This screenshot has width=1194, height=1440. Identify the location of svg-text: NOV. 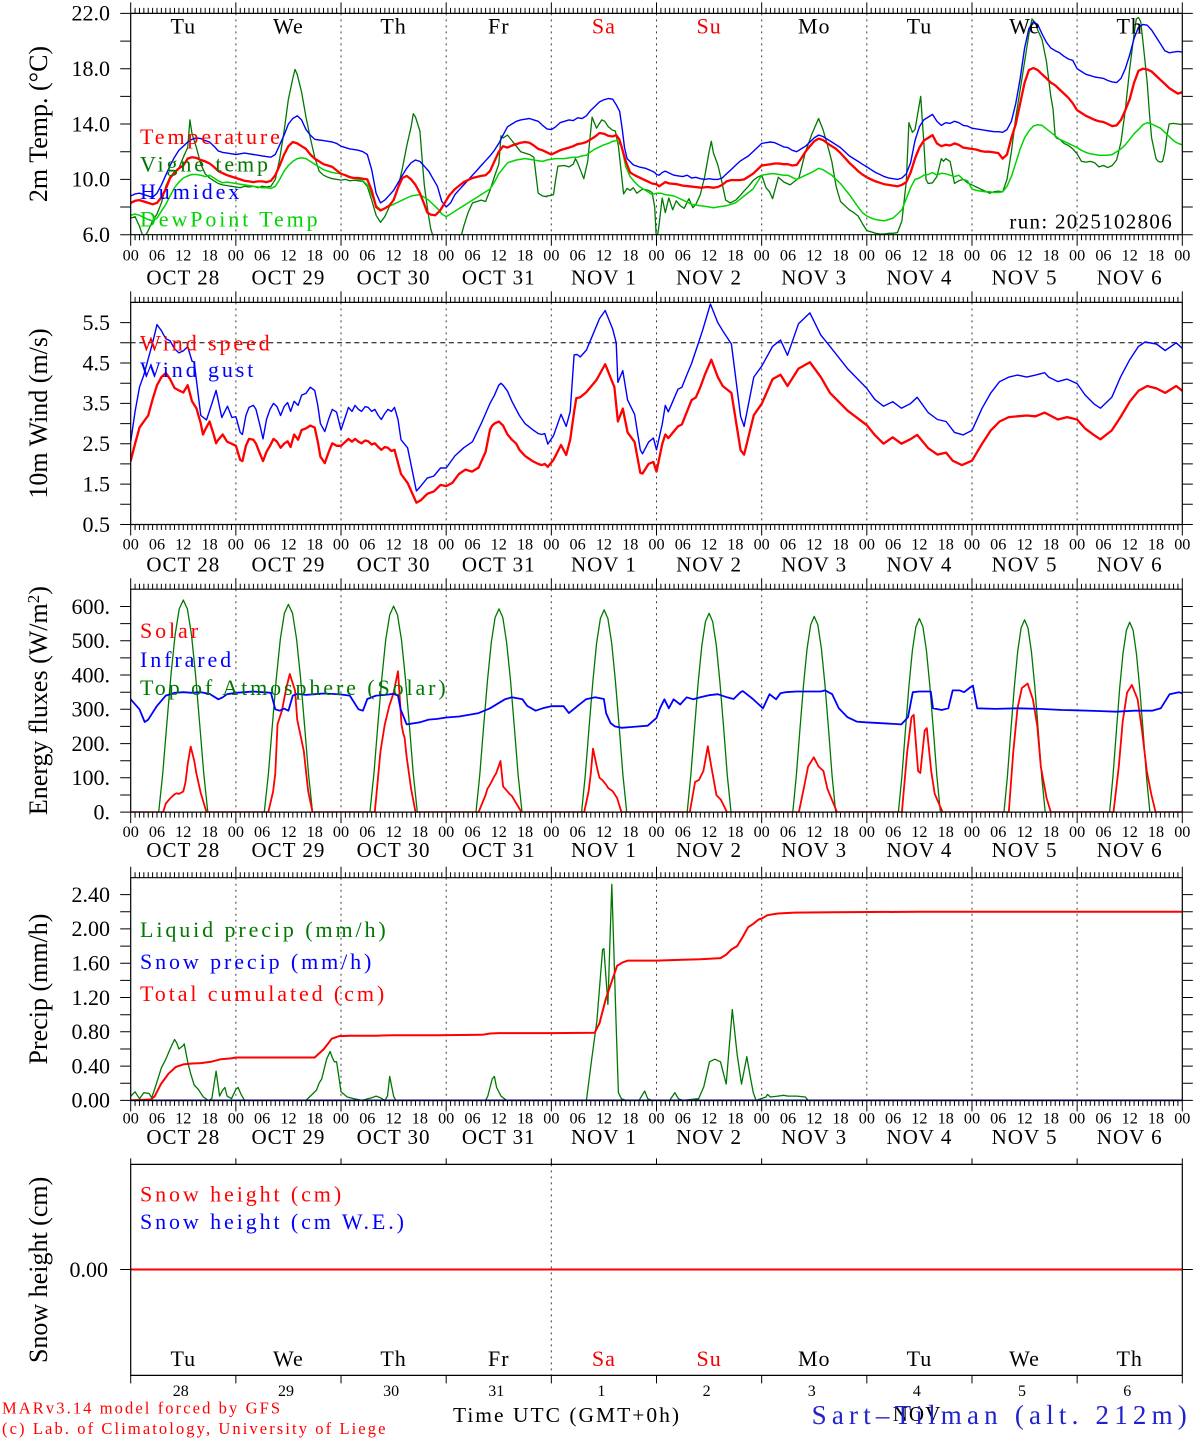
(917, 1414).